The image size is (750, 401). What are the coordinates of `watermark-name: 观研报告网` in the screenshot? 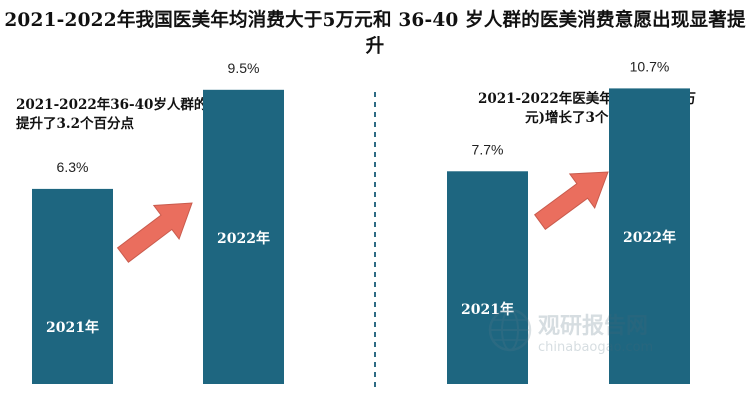 It's located at (593, 326).